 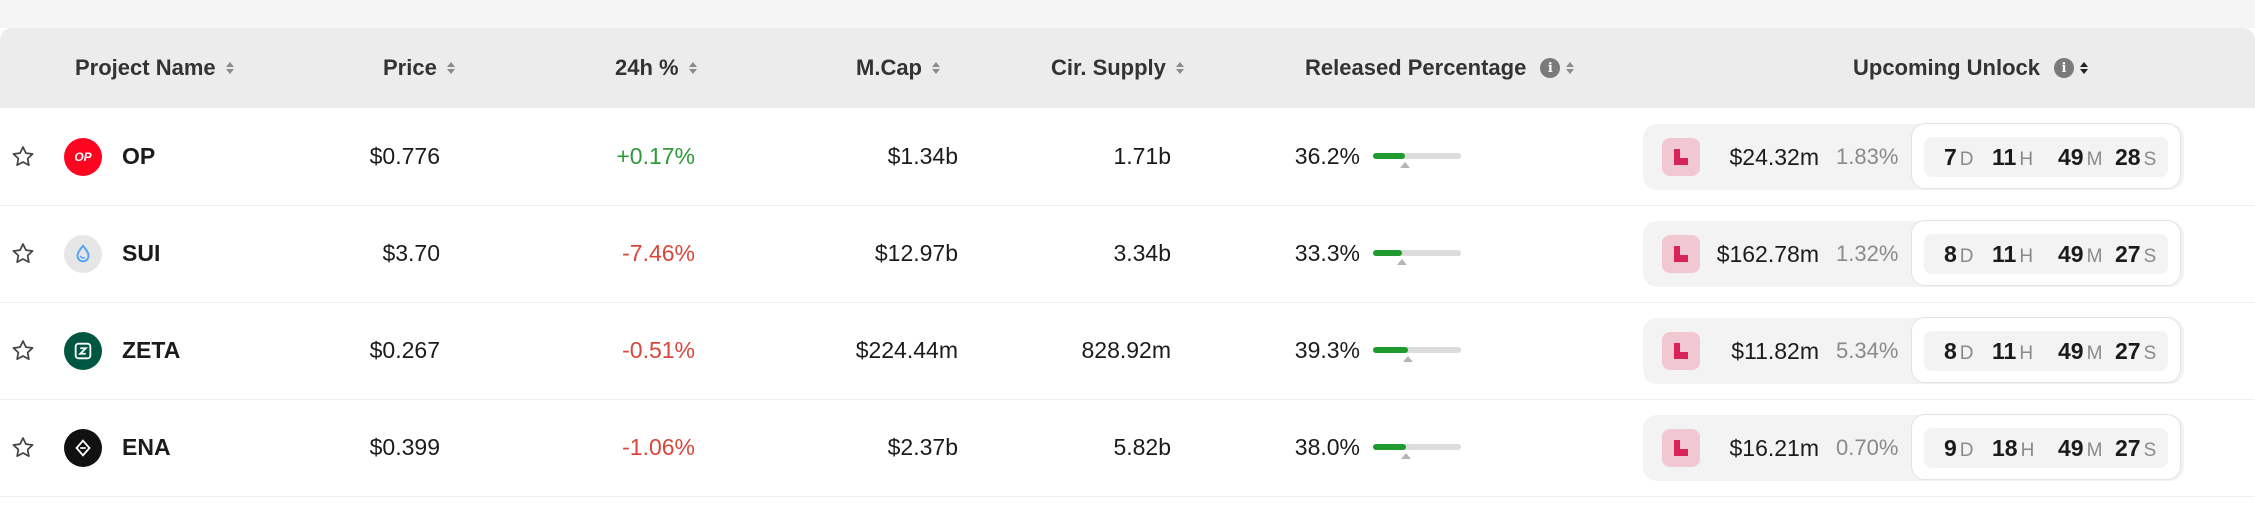 What do you see at coordinates (1774, 447) in the screenshot?
I see `unlock-value: $16.21m` at bounding box center [1774, 447].